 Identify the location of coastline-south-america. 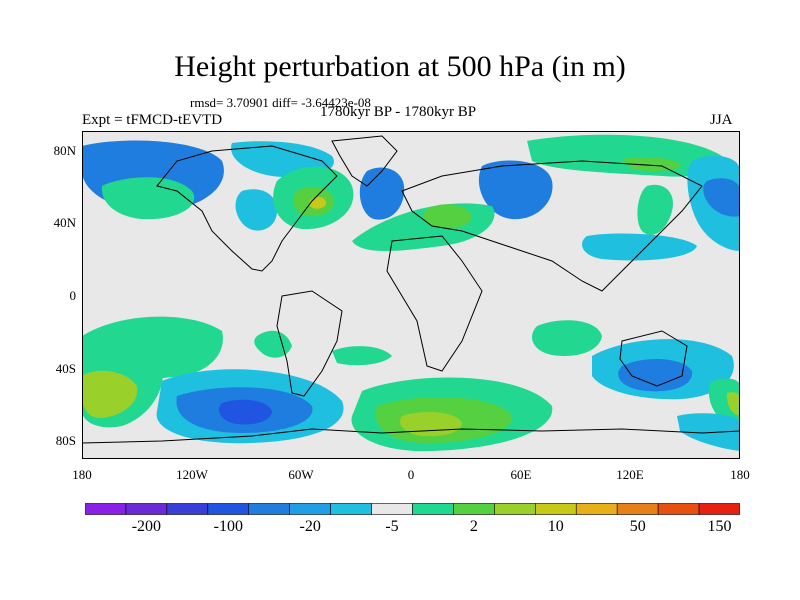
(309, 343).